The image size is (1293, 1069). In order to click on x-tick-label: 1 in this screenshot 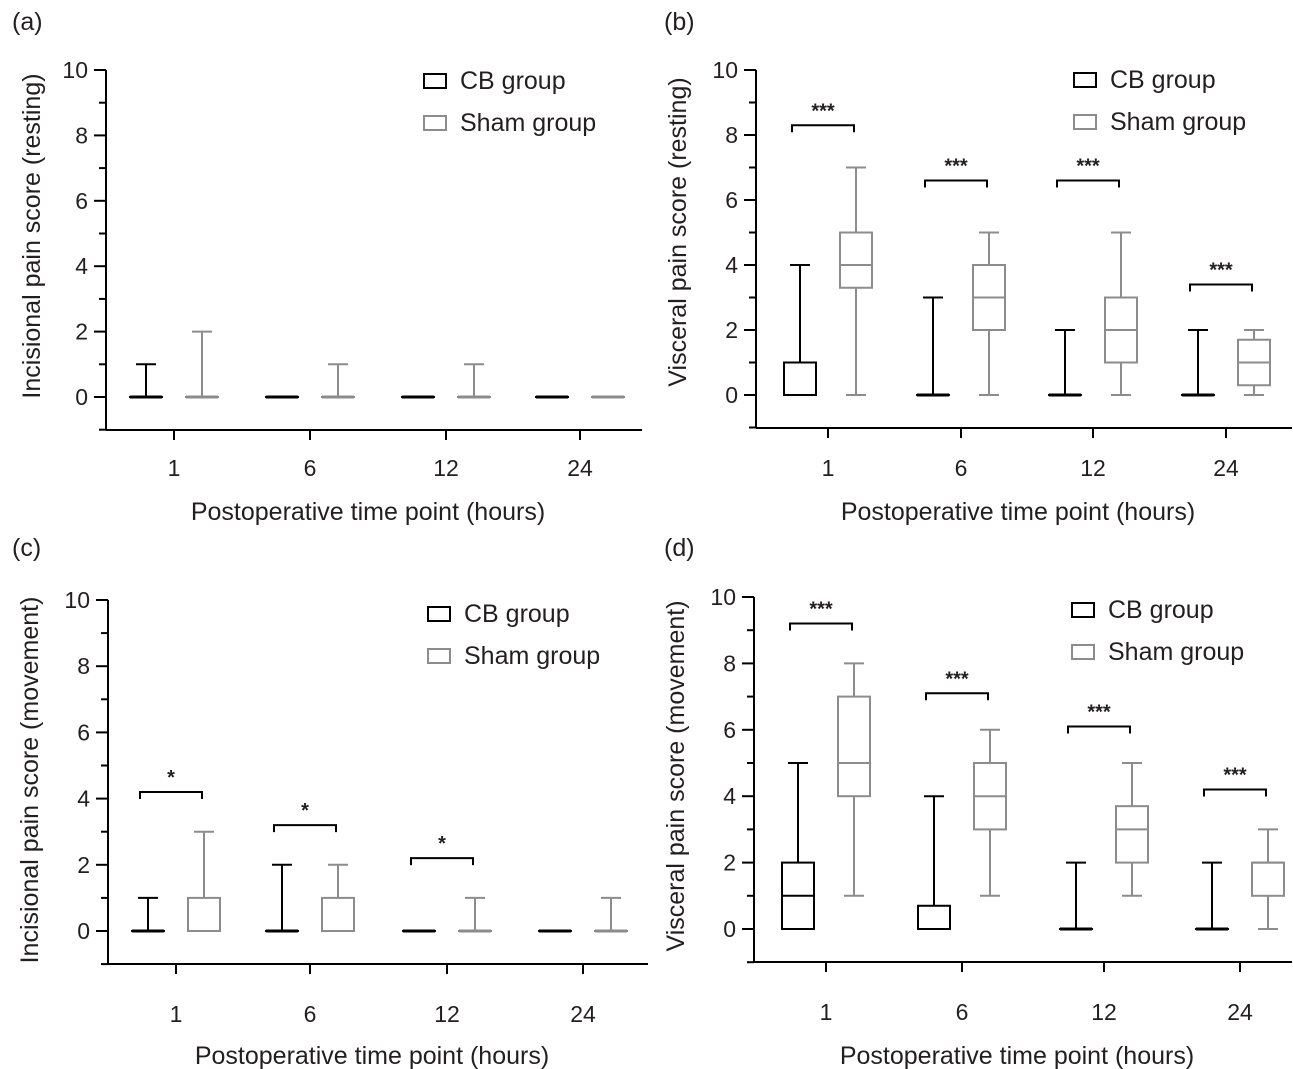, I will do `click(176, 1014)`.